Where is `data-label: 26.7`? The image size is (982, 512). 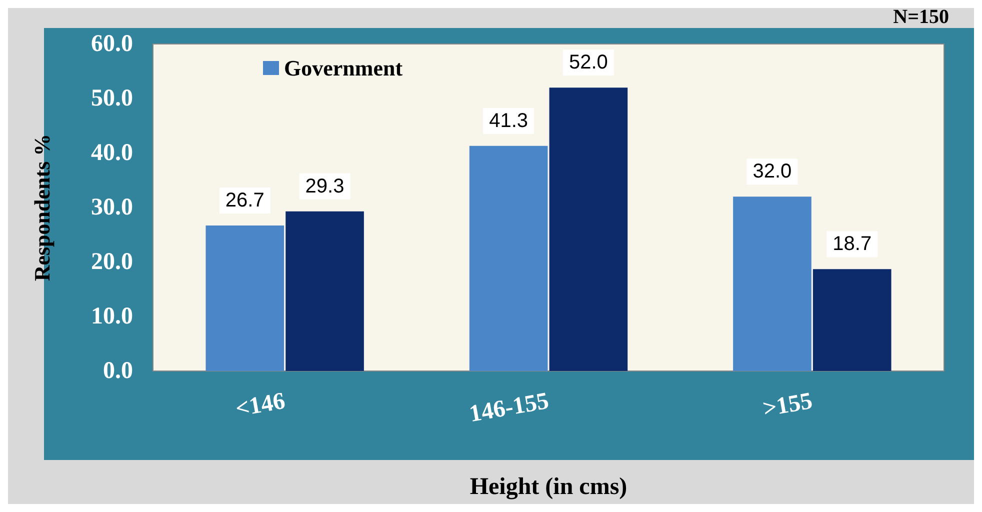
data-label: 26.7 is located at coordinates (244, 200).